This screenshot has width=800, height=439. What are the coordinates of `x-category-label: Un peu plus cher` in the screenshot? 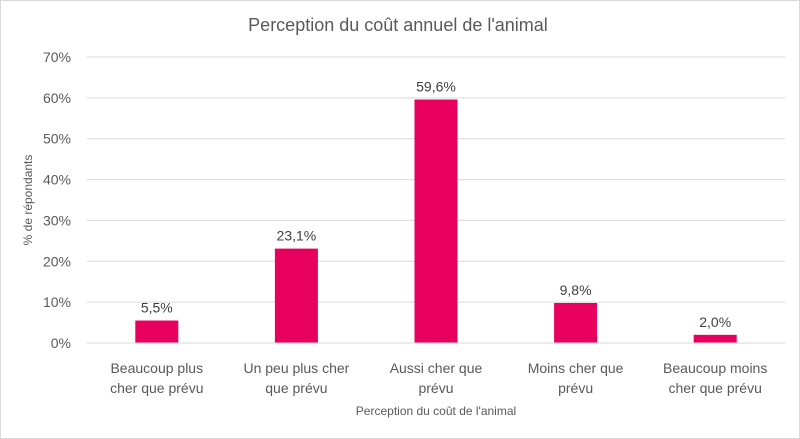 It's located at (296, 368).